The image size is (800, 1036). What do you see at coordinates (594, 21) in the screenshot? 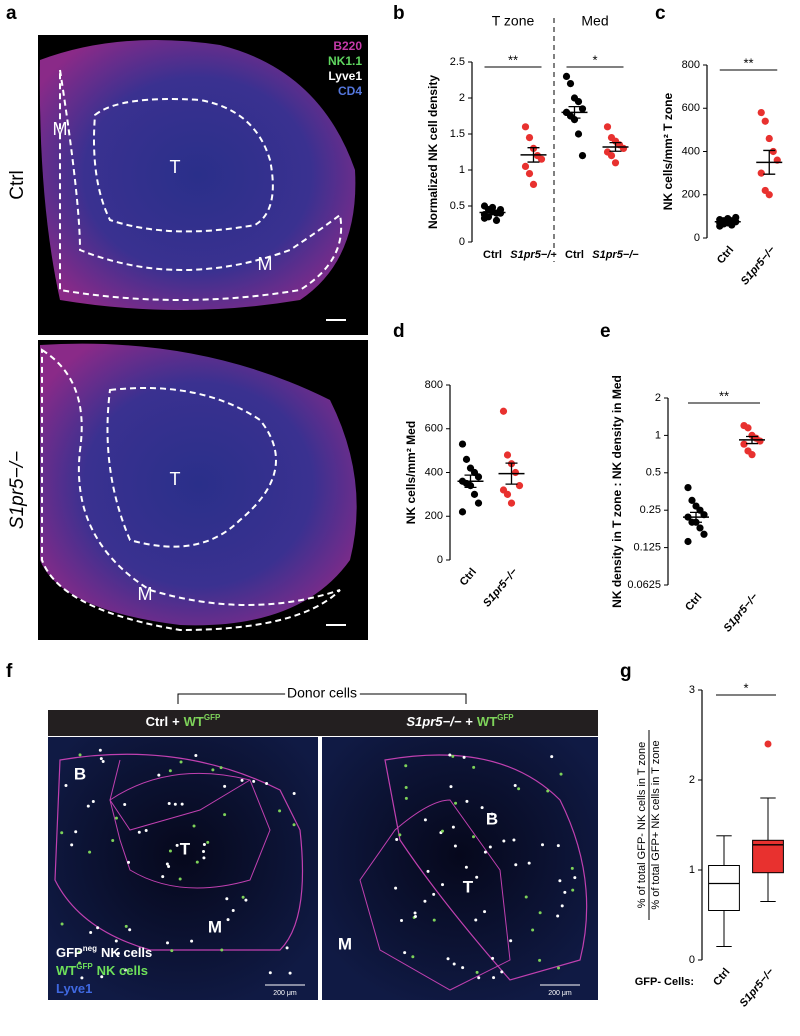
I see `group-title: Med` at bounding box center [594, 21].